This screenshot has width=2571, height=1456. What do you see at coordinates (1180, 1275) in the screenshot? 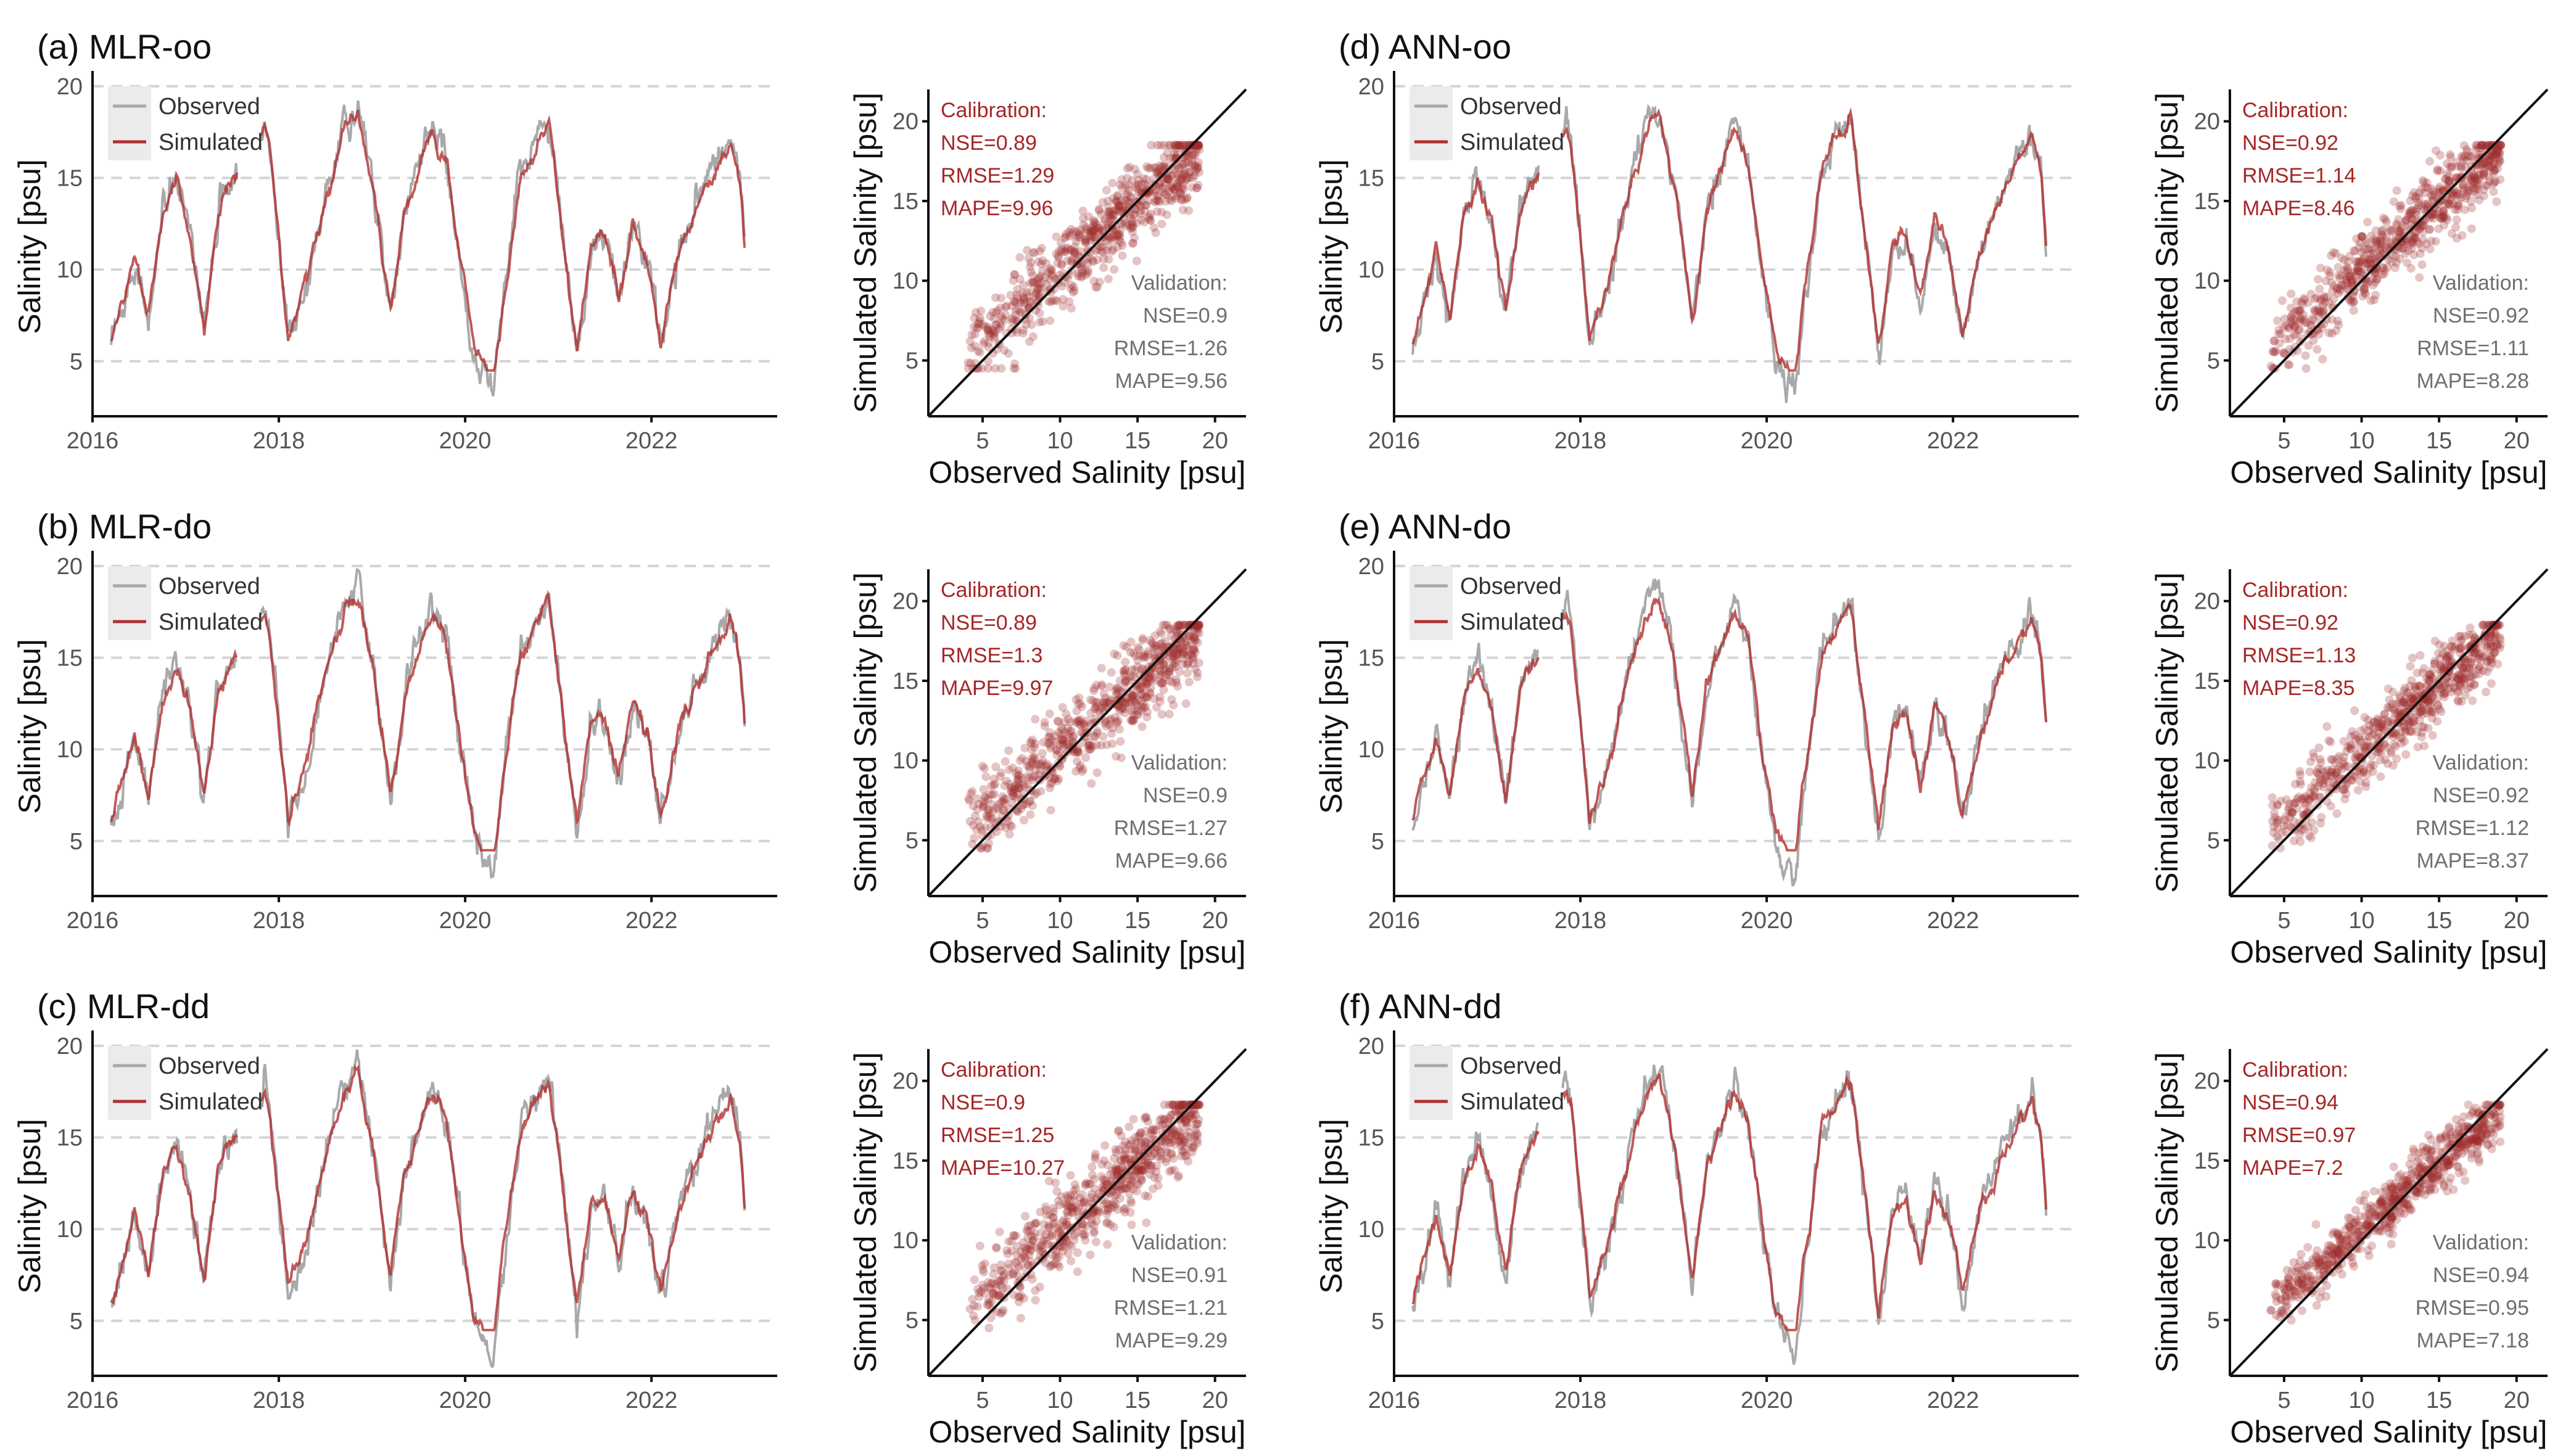
I see `validation-nse: NSE=0.91` at bounding box center [1180, 1275].